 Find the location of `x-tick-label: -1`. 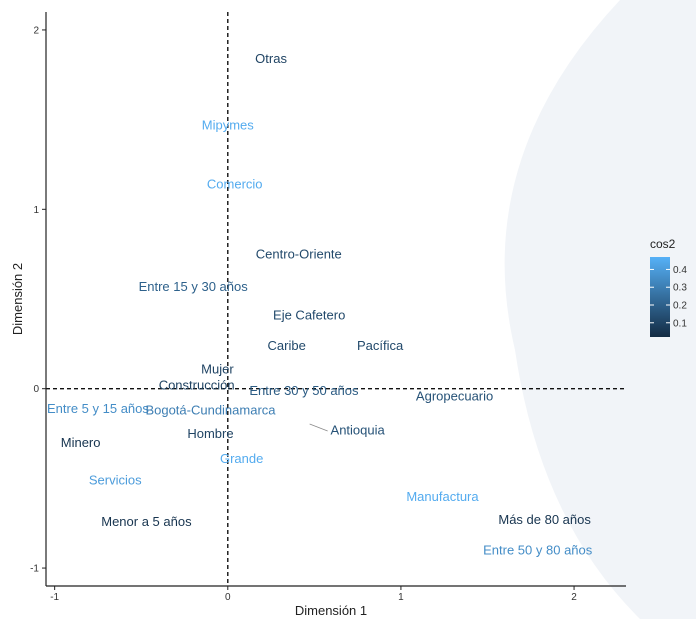

x-tick-label: -1 is located at coordinates (54, 597).